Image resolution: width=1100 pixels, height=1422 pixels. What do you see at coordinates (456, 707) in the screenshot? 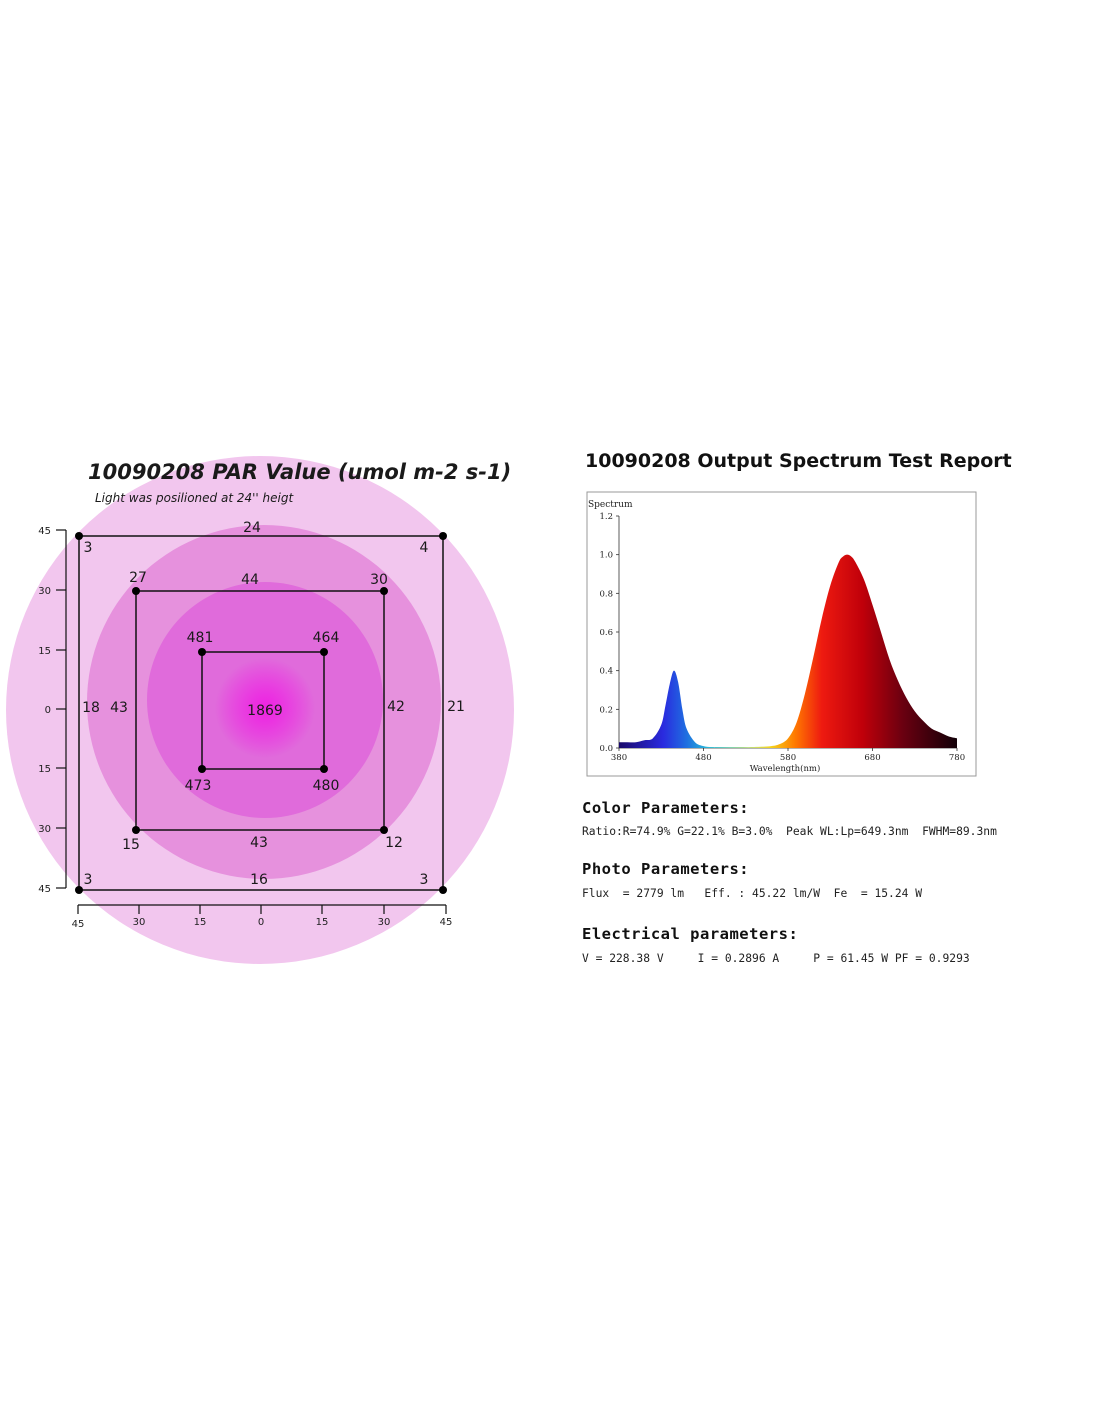
I see `outer-right-value: 21` at bounding box center [456, 707].